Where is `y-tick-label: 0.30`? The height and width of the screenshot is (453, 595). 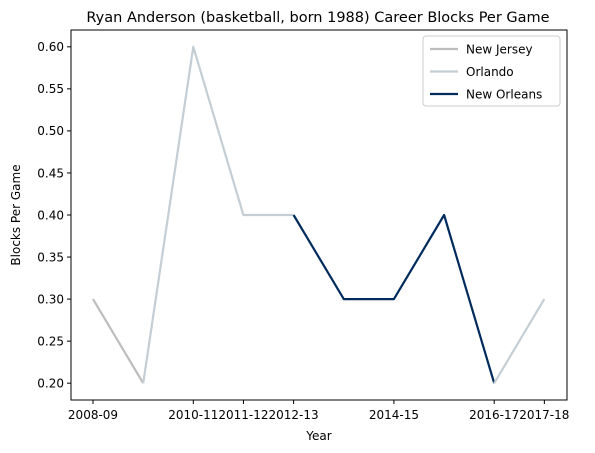
y-tick-label: 0.30 is located at coordinates (50, 299).